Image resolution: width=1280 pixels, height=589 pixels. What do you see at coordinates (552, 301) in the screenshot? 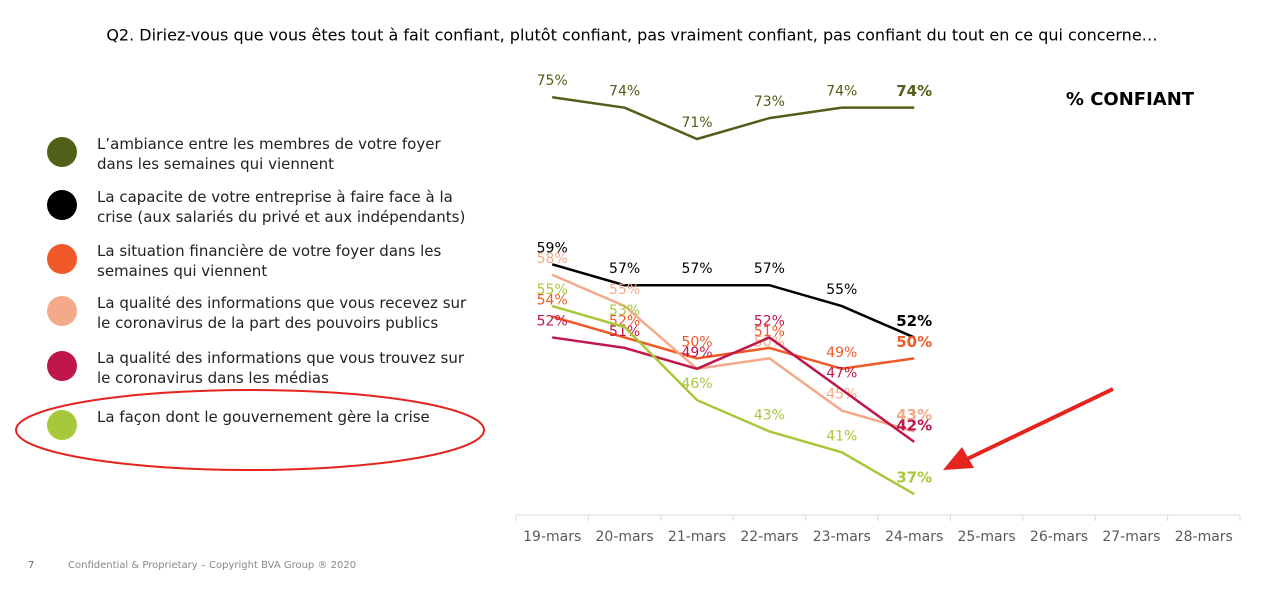
I see `data-label: 54%` at bounding box center [552, 301].